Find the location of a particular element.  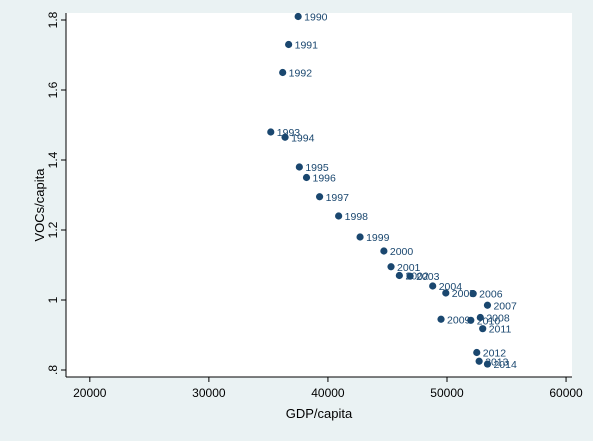

point-label: 2003 is located at coordinates (428, 277).